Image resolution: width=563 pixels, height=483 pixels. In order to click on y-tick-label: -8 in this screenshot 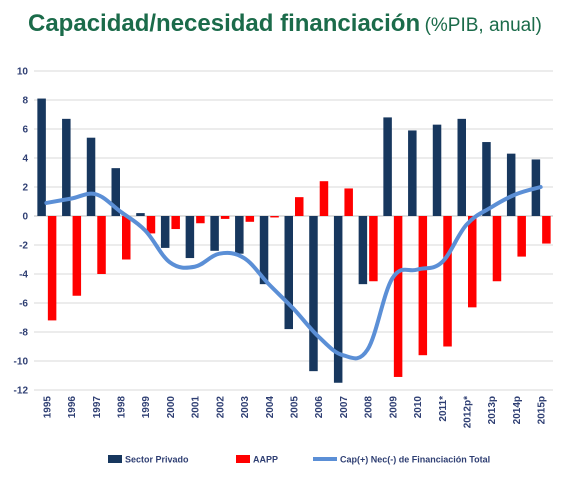, I will do `click(23, 333)`.